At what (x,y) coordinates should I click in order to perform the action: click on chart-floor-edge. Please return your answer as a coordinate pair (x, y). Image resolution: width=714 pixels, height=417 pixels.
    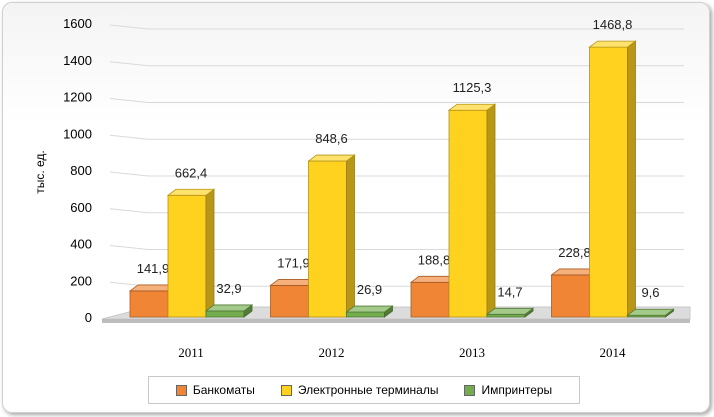
    Looking at the image, I should click on (396, 321).